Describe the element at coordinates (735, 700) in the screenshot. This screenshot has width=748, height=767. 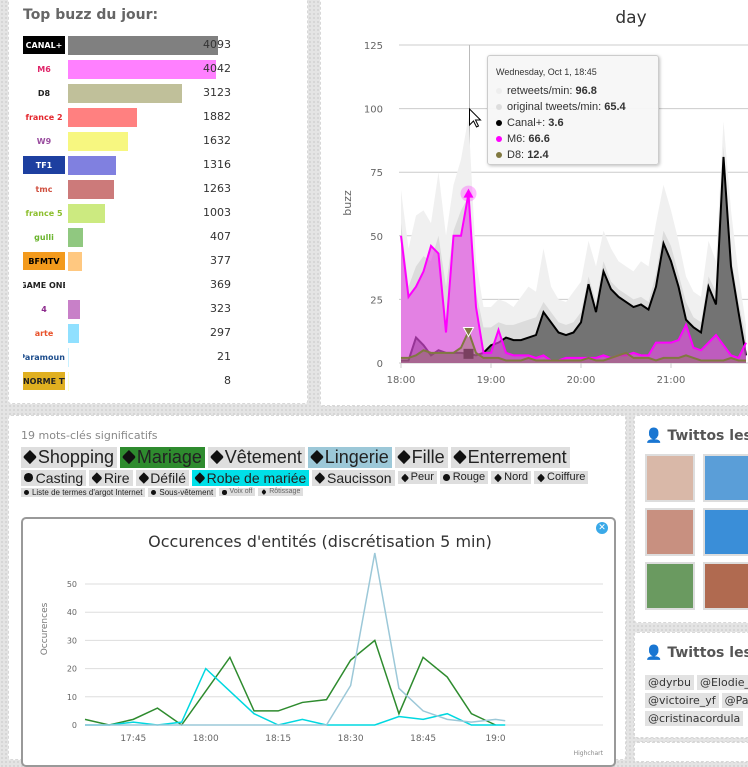
I see `user-handle: @Pa` at that location.